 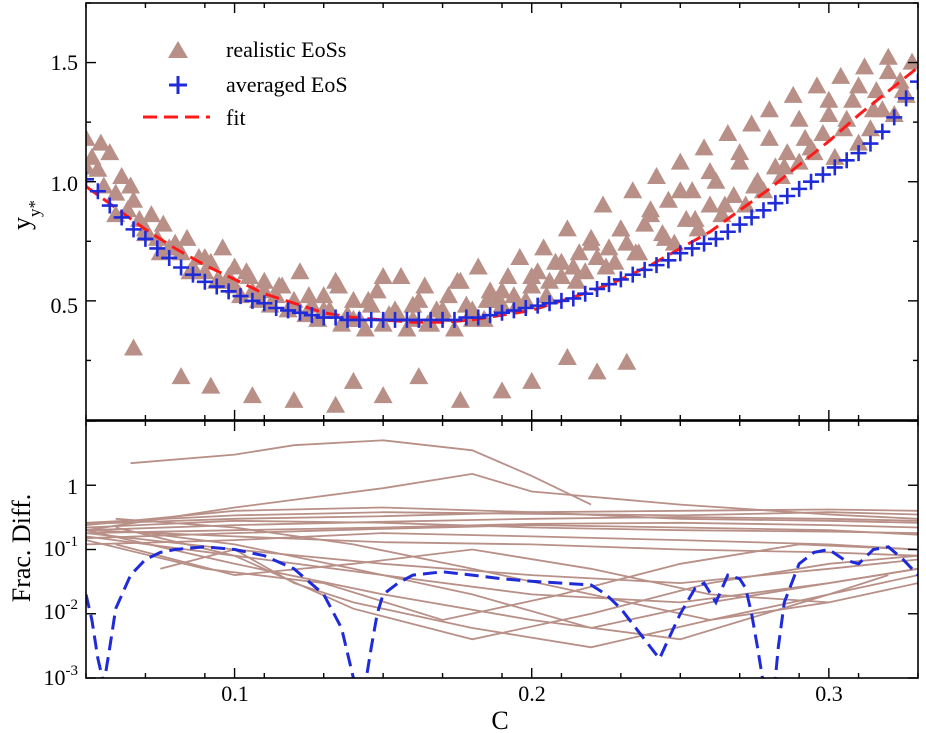 I want to click on bottom-y-axis-title: Frac. Diff., so click(x=21, y=548).